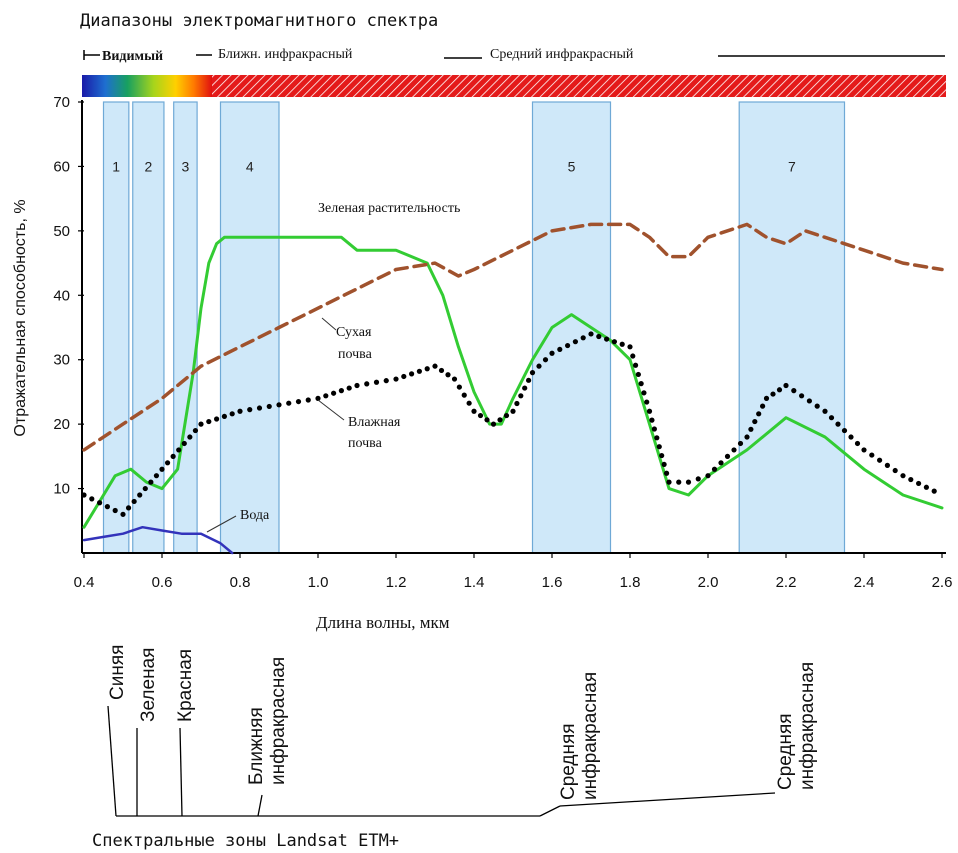 The height and width of the screenshot is (853, 958). I want to click on label-wet-soil: Влажная почва, so click(376, 433).